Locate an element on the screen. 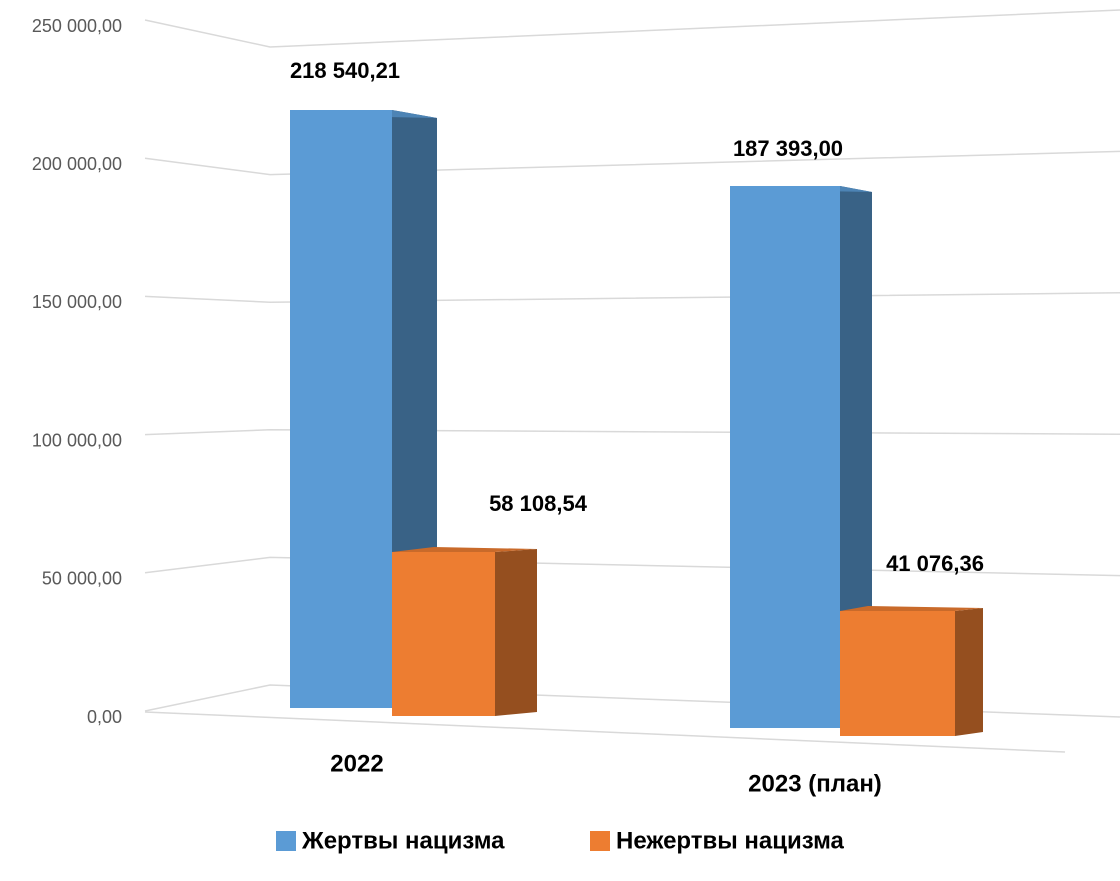 The height and width of the screenshot is (881, 1120). y-tick-label: 0,00 is located at coordinates (104, 717).